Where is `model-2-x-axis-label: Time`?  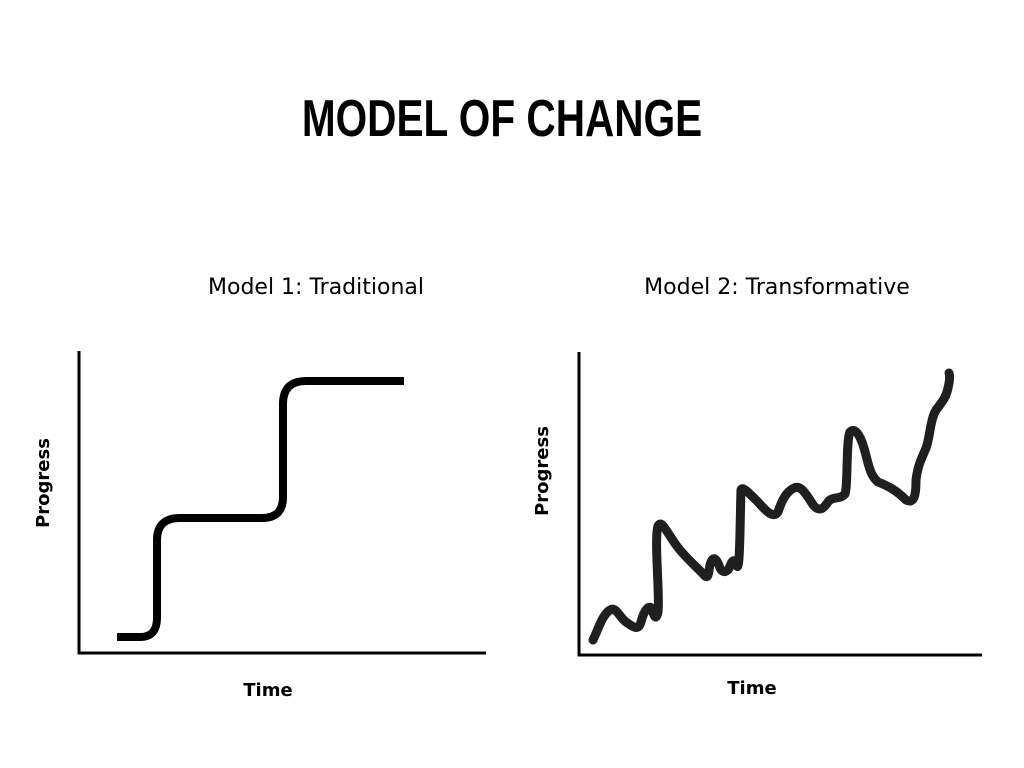
model-2-x-axis-label: Time is located at coordinates (752, 688).